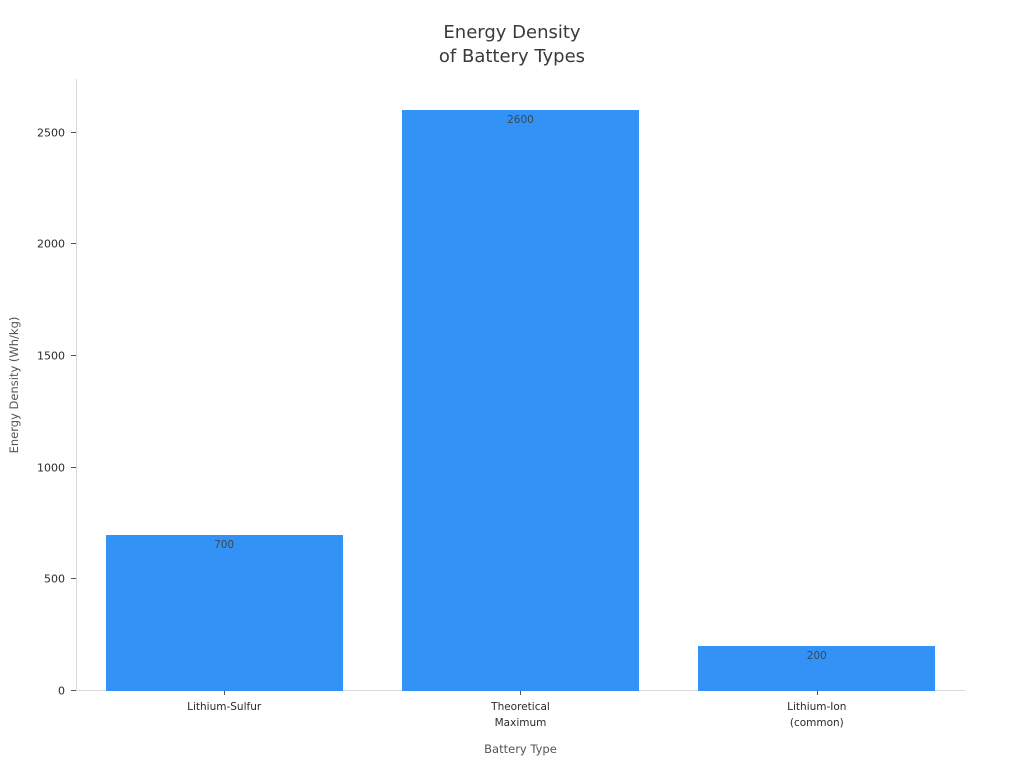  Describe the element at coordinates (520, 715) in the screenshot. I see `x-tick-label: Theoretical Maximum` at that location.